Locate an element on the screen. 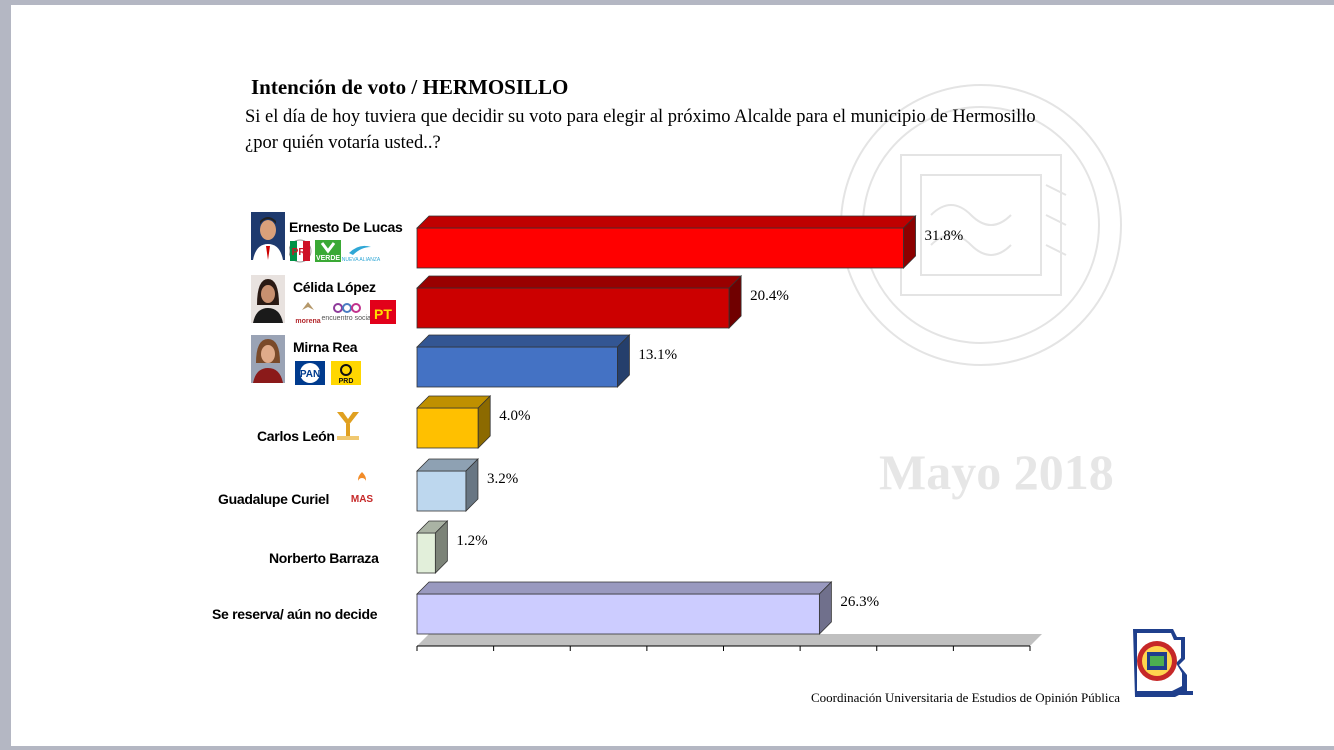  data-label: 26.3% is located at coordinates (859, 602).